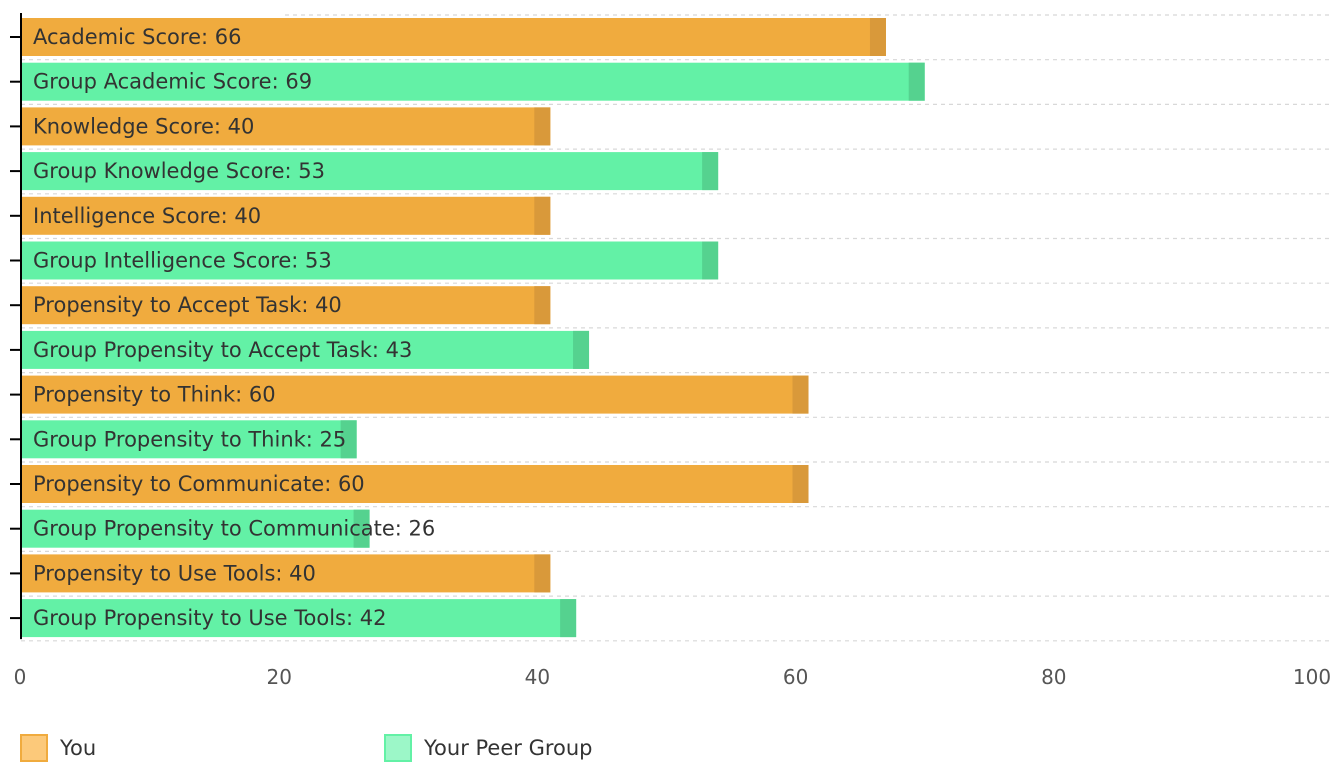  I want to click on bar-label: Group Propensity to Think: 25, so click(189, 439).